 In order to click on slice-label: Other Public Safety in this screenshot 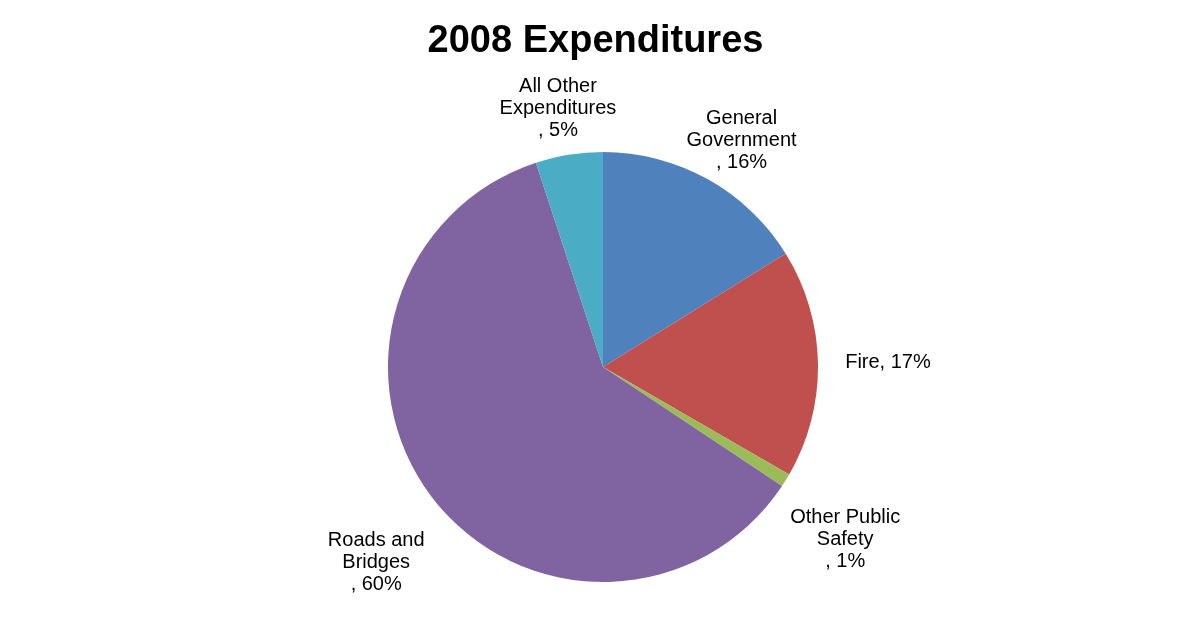, I will do `click(845, 527)`.